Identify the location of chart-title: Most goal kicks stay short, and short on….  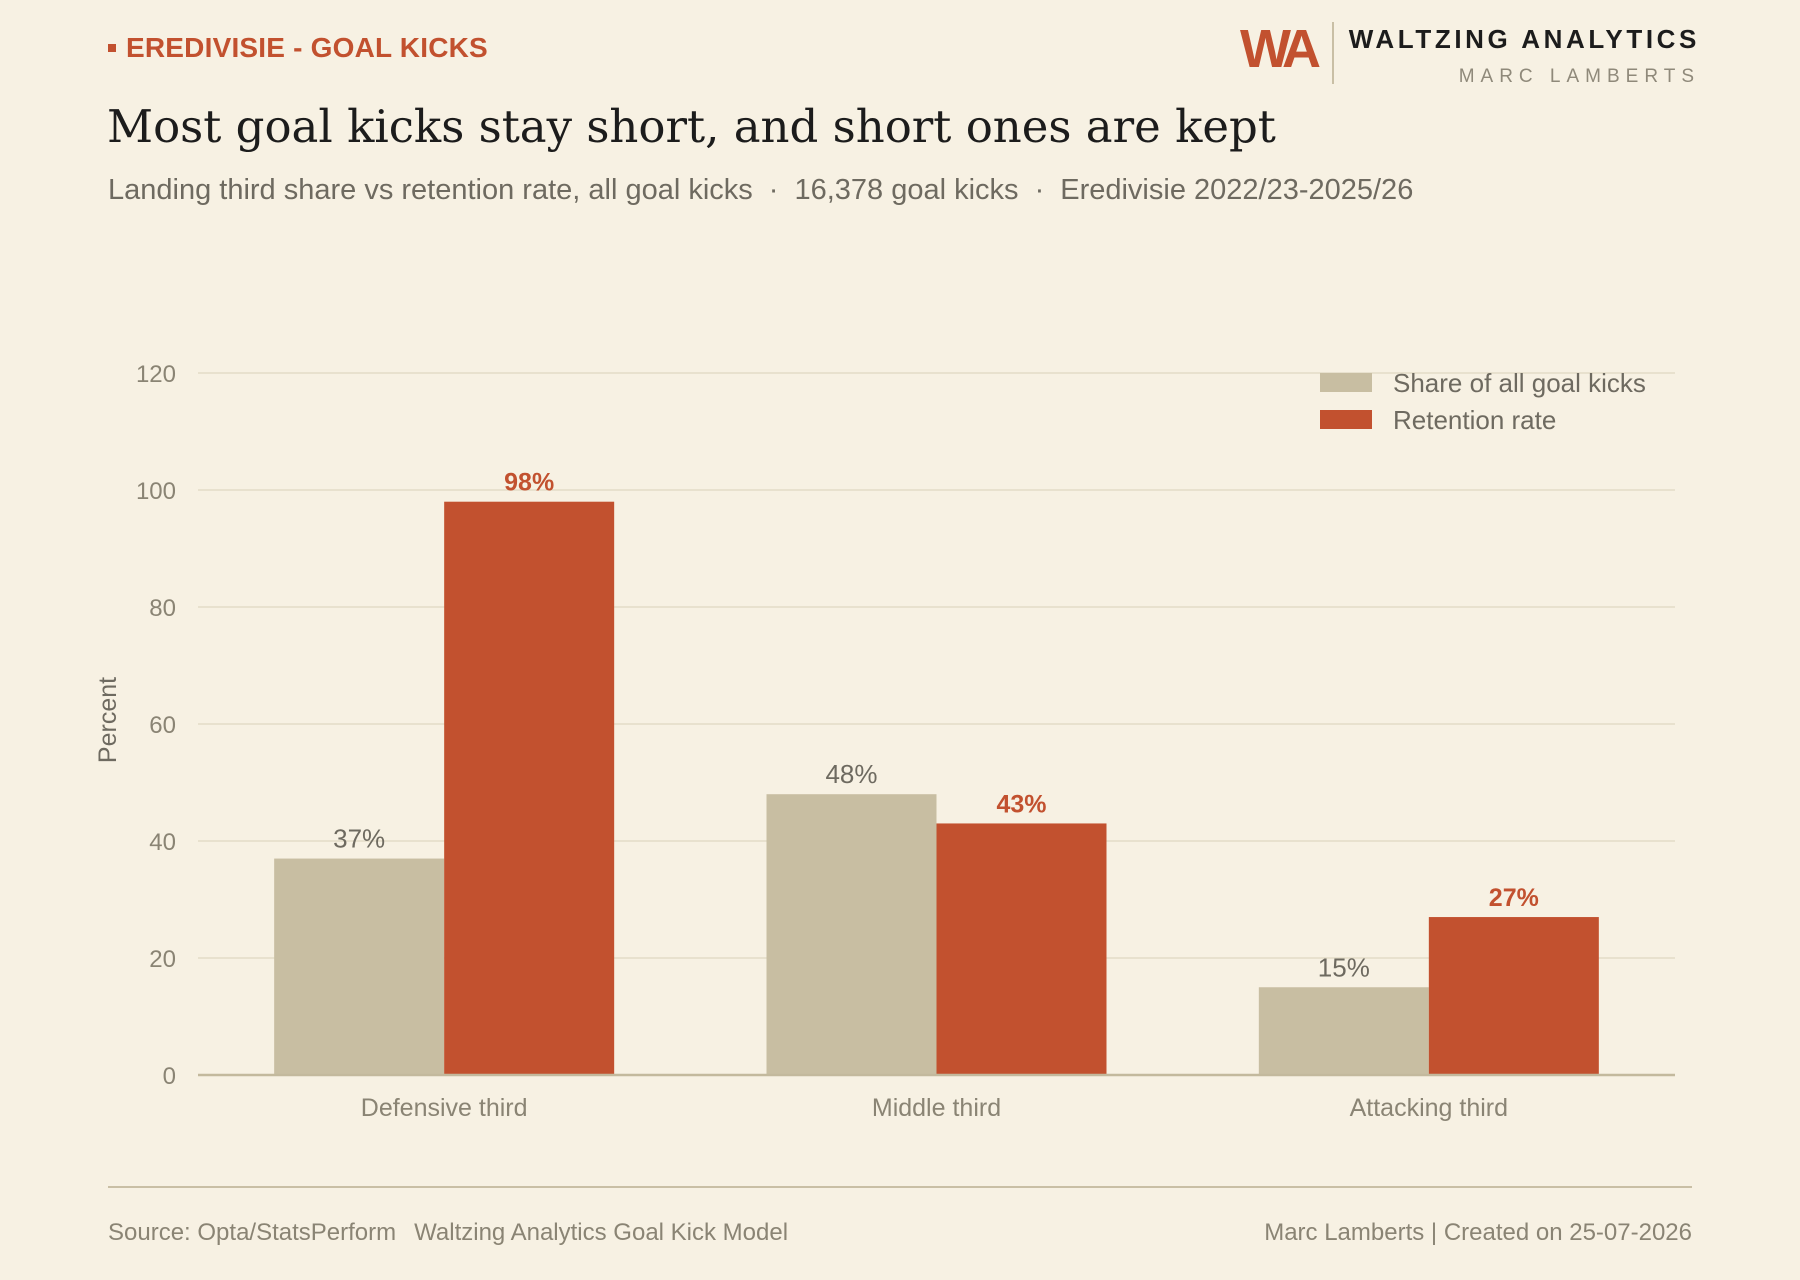
(691, 126).